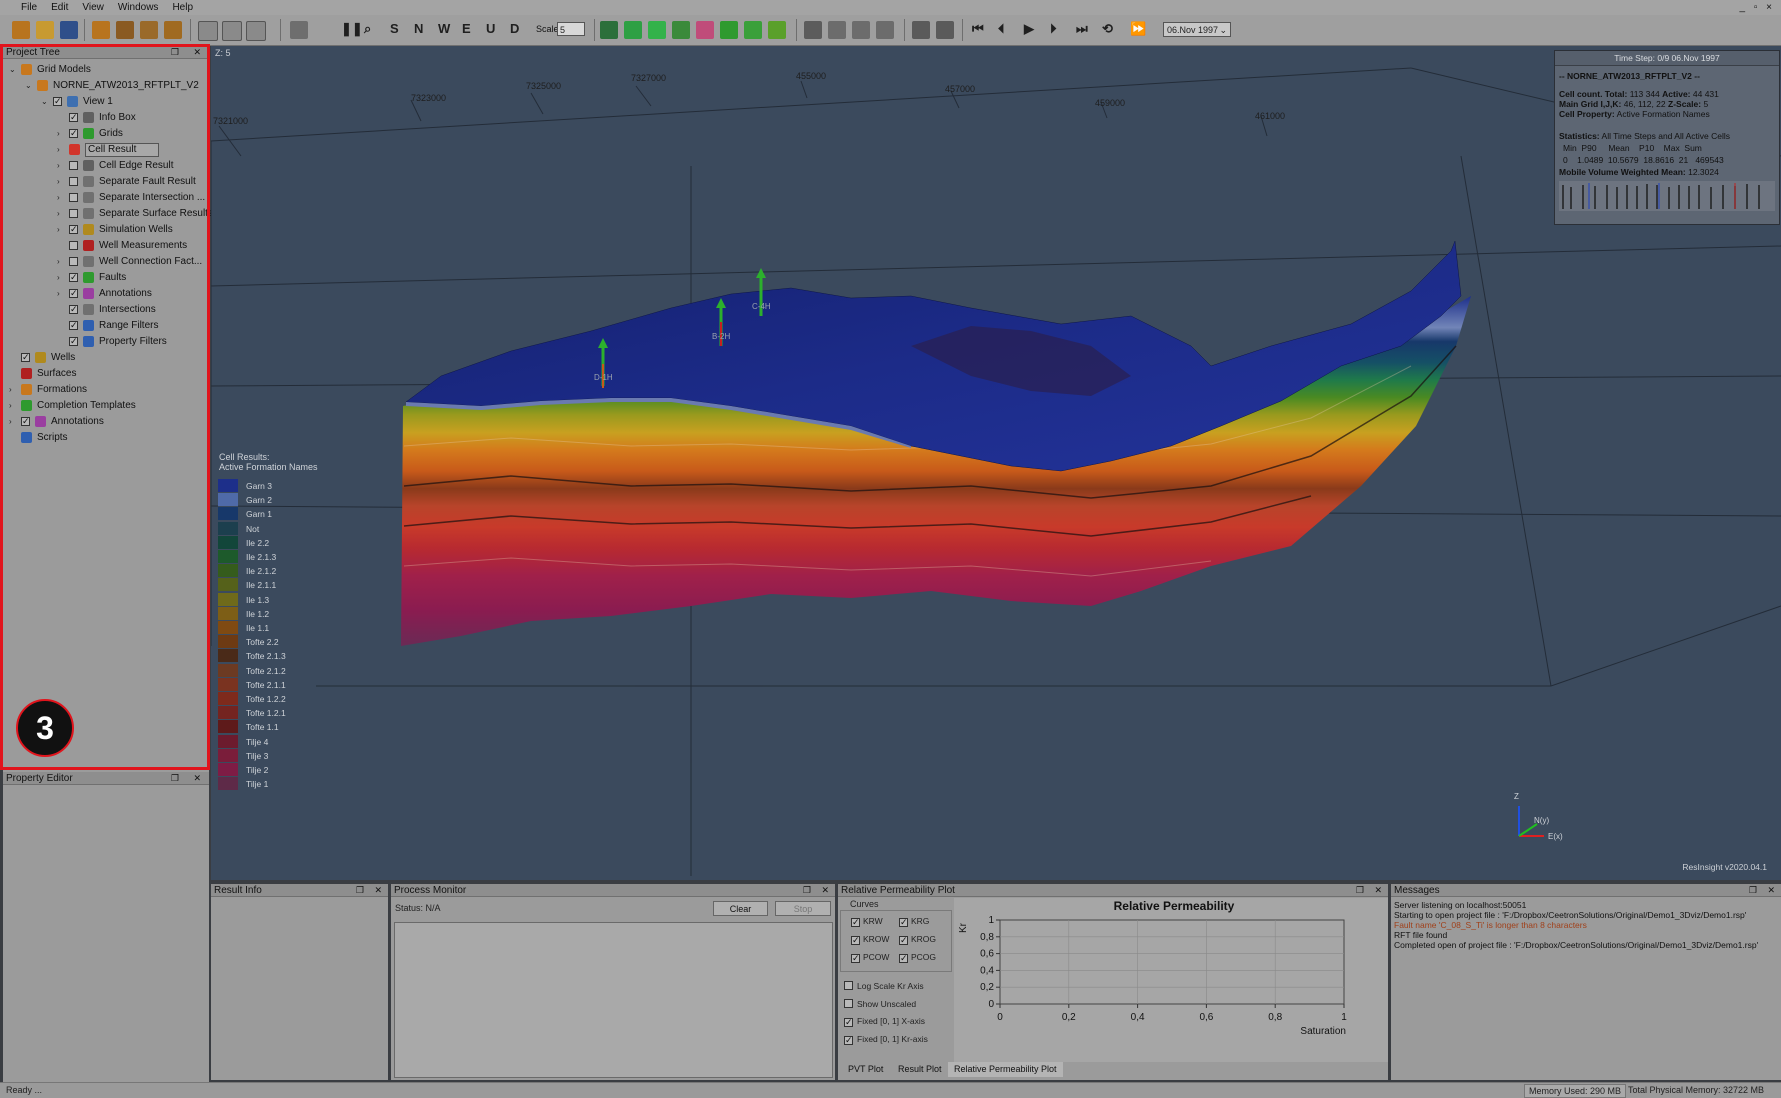 This screenshot has height=1098, width=1781. I want to click on tree-item: ⌄ Grid Models, so click(106, 69).